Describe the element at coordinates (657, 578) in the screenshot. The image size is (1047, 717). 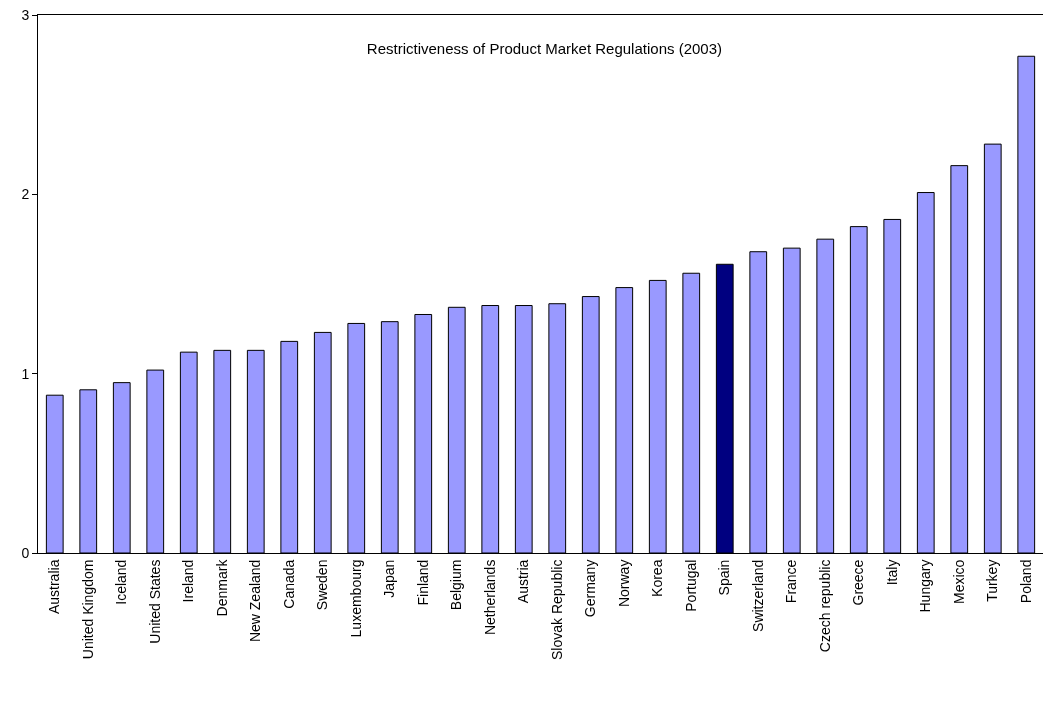
I see `x-tick-label: Korea` at that location.